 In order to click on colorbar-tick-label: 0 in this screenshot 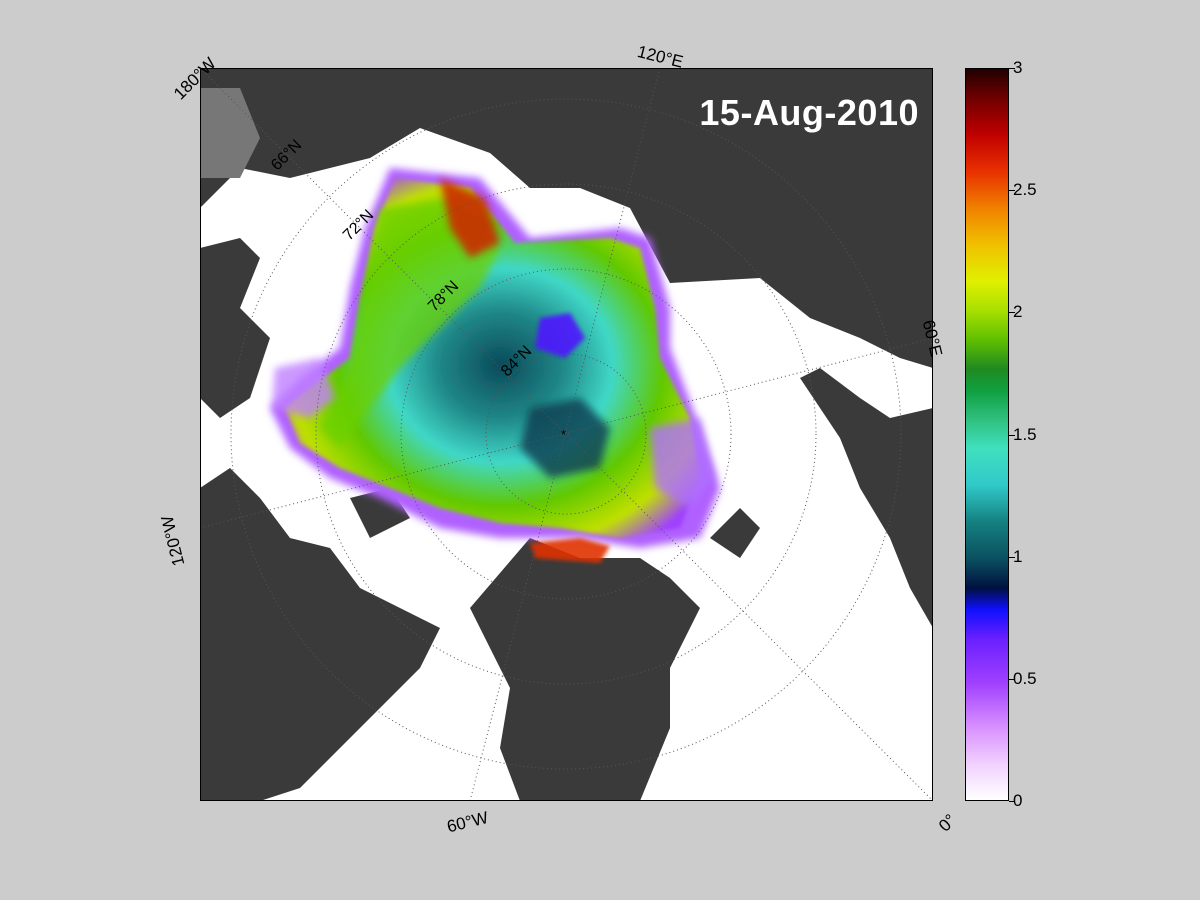, I will do `click(1018, 800)`.